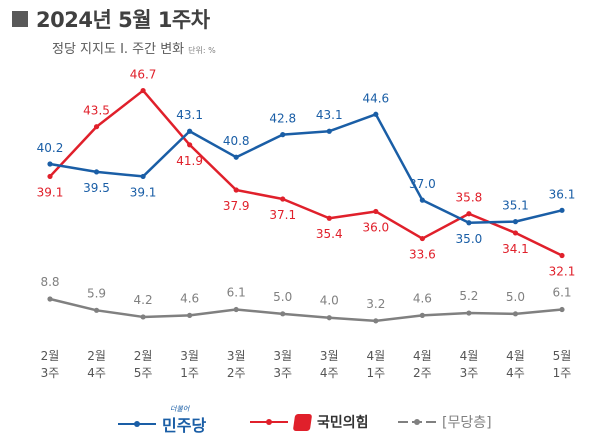 The image size is (600, 447). I want to click on ppp-data-label: 41.9, so click(189, 161).